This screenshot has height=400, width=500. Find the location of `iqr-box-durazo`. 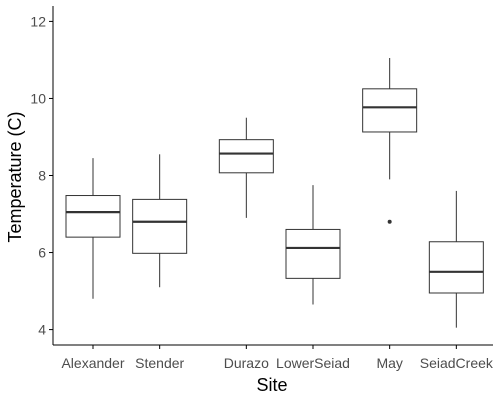

iqr-box-durazo is located at coordinates (246, 156).